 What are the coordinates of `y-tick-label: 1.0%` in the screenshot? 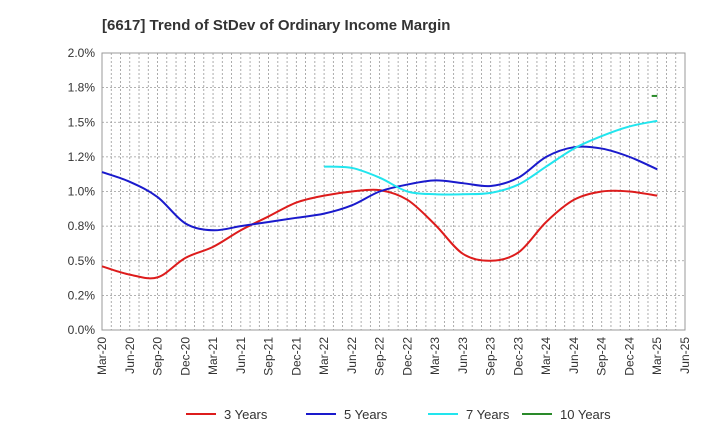 It's located at (82, 192).